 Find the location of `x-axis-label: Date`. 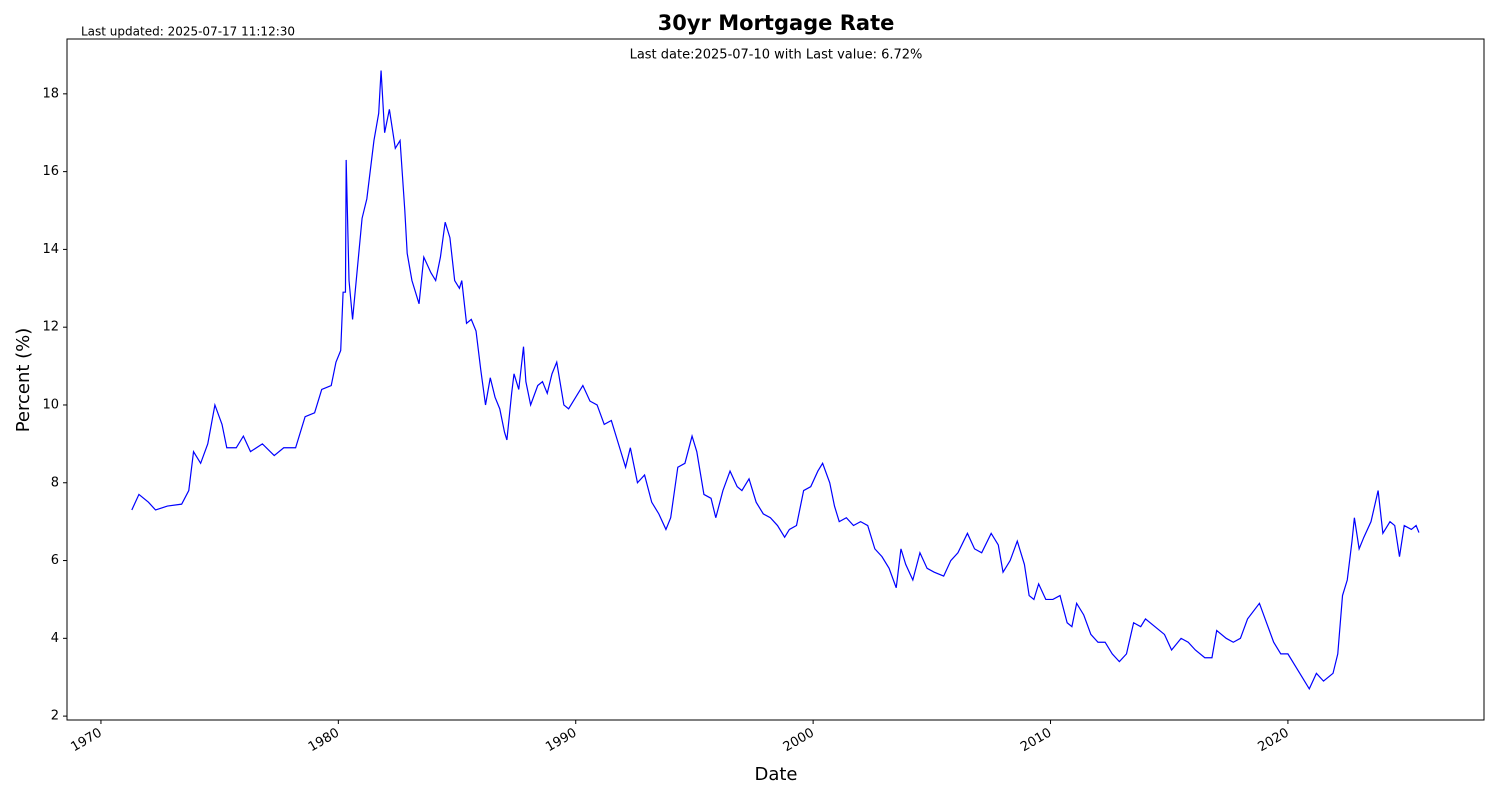

x-axis-label: Date is located at coordinates (775, 774).